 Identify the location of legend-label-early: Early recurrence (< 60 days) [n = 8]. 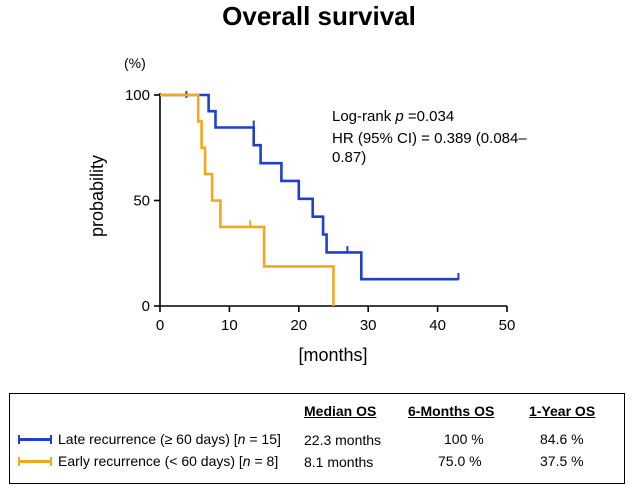
(168, 461).